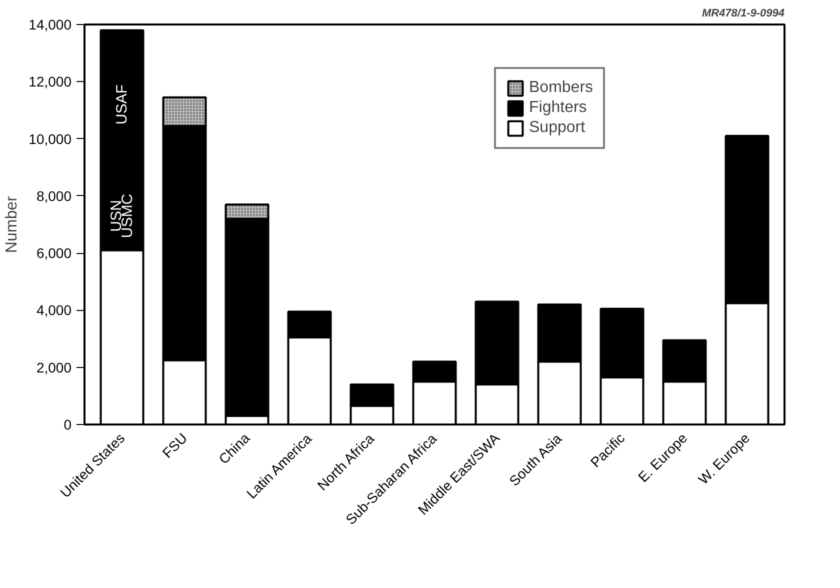 The height and width of the screenshot is (588, 840). I want to click on annotation: USN USMC, so click(122, 216).